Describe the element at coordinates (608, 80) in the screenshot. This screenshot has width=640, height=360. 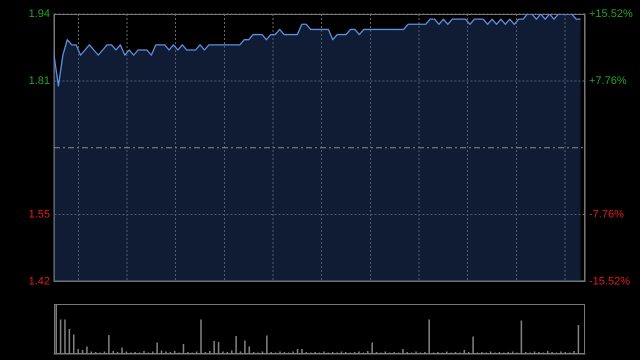
I see `y2-tick-label: +7.76%` at that location.